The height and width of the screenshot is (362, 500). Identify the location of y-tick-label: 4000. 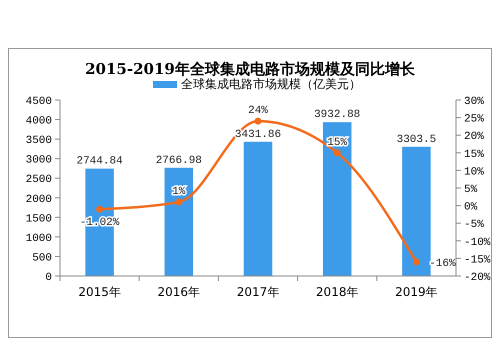
(39, 122).